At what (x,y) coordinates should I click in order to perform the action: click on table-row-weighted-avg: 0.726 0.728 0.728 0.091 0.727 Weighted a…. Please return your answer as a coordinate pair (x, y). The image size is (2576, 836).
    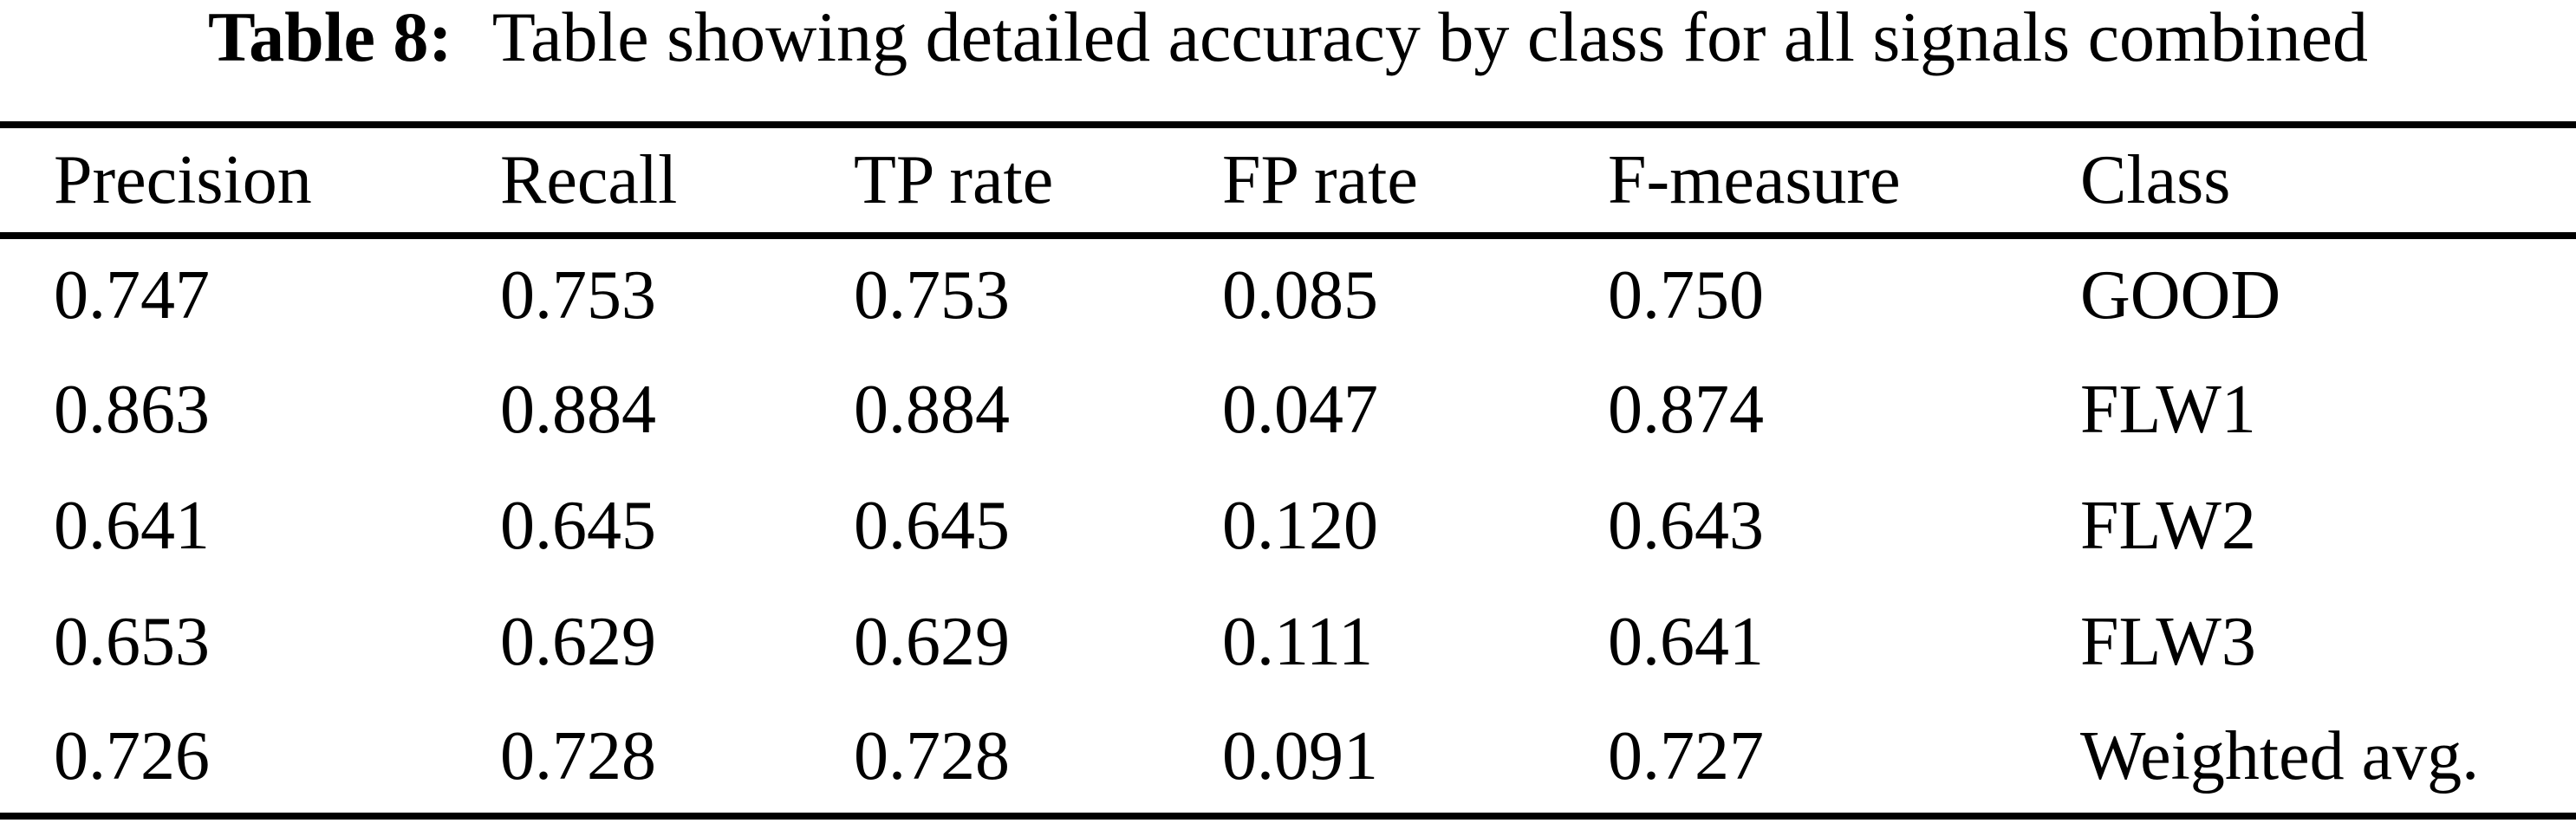
    Looking at the image, I should click on (1288, 758).